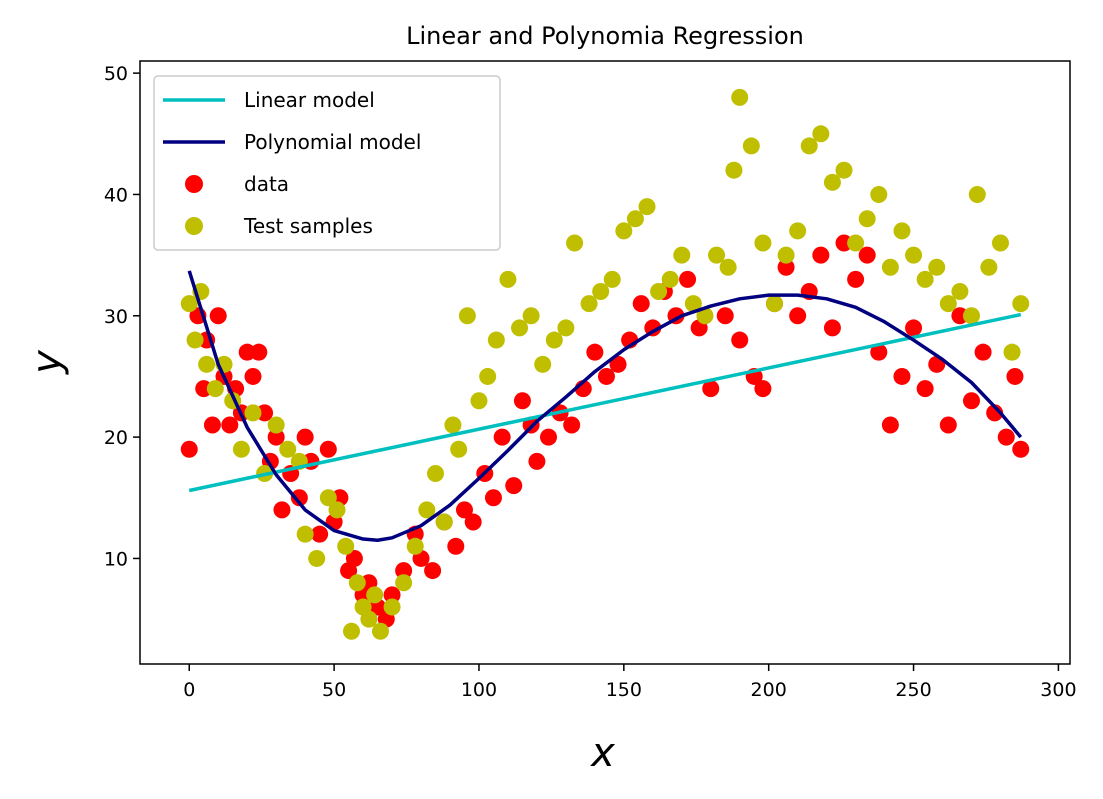  I want to click on x-axis-ticks: 0 50 100 150 200 250 300, so click(630, 682).